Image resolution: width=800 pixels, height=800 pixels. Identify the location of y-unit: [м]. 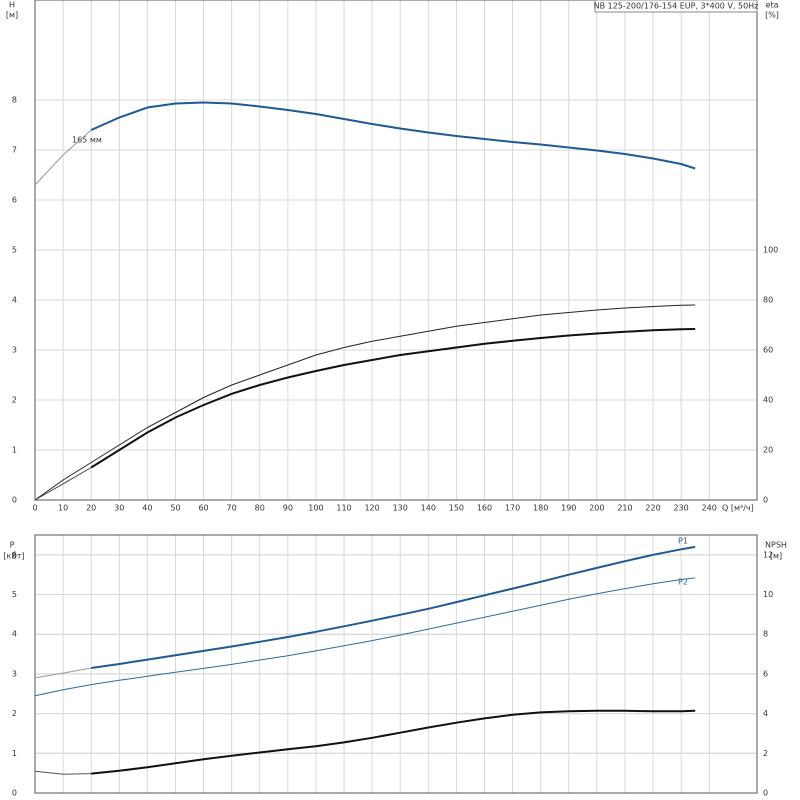
(12, 15).